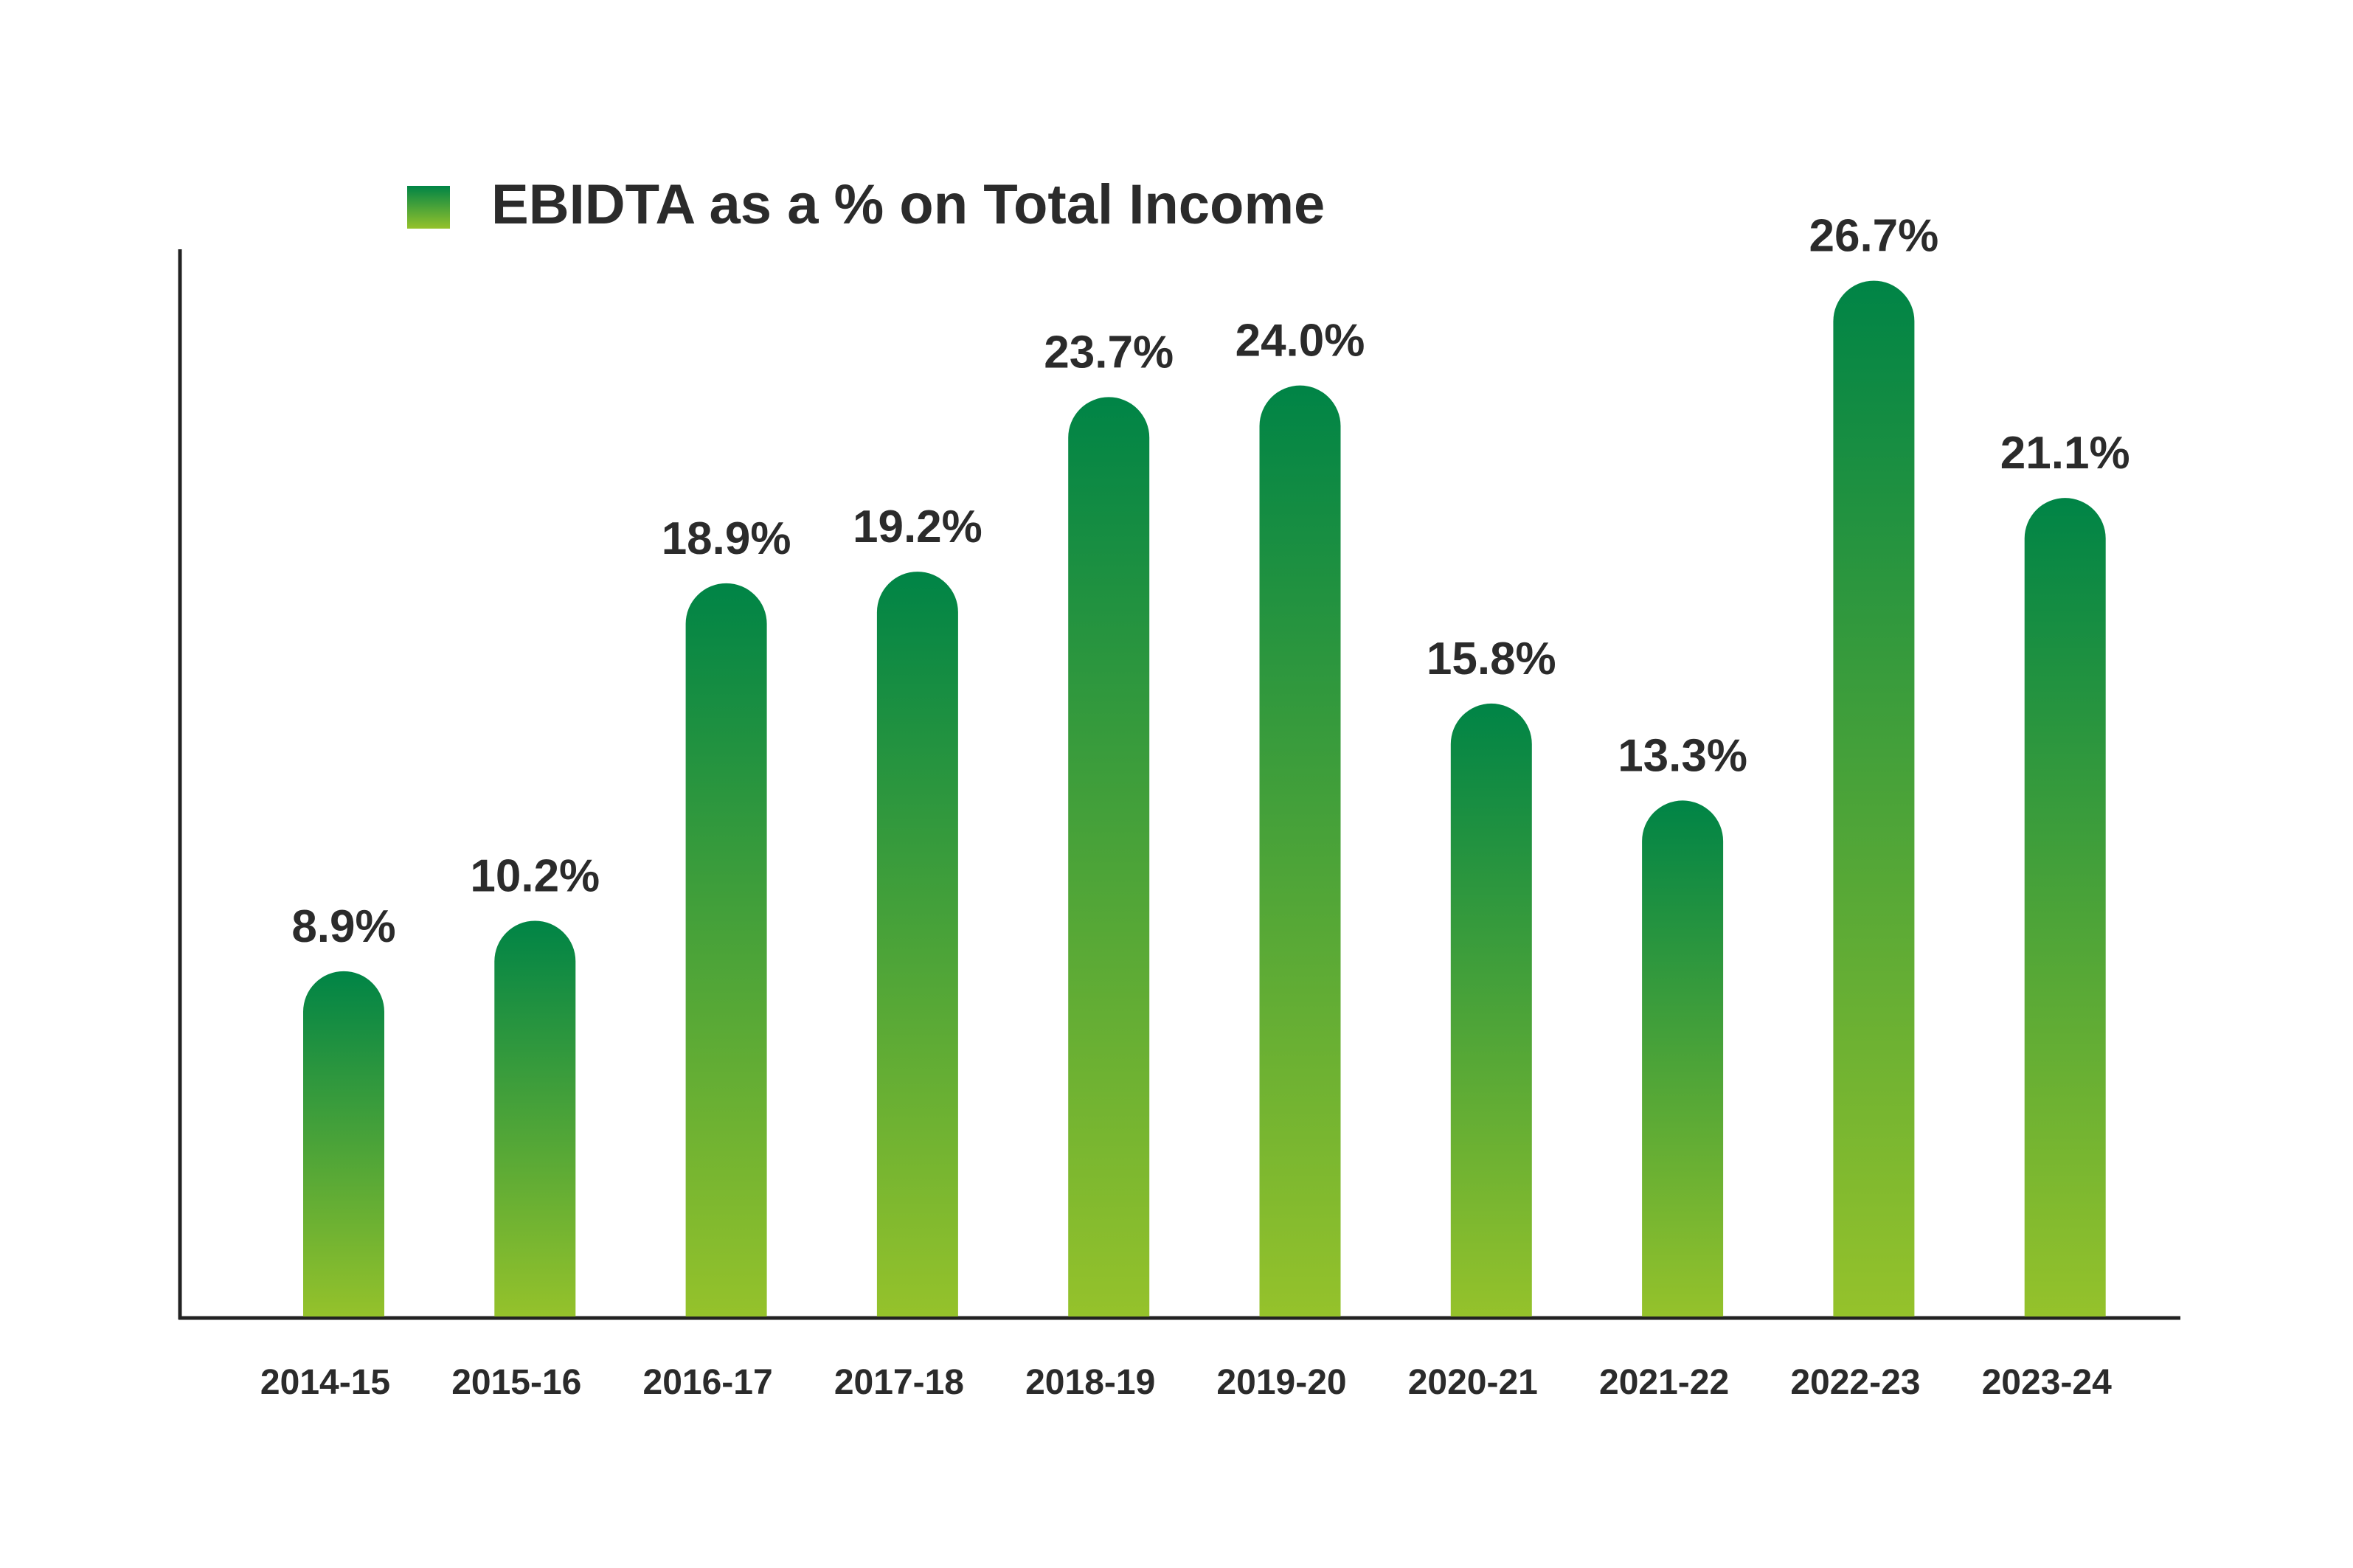 This screenshot has height=1568, width=2353. Describe the element at coordinates (325, 1382) in the screenshot. I see `category-label-2014-15: 2014-15` at that location.